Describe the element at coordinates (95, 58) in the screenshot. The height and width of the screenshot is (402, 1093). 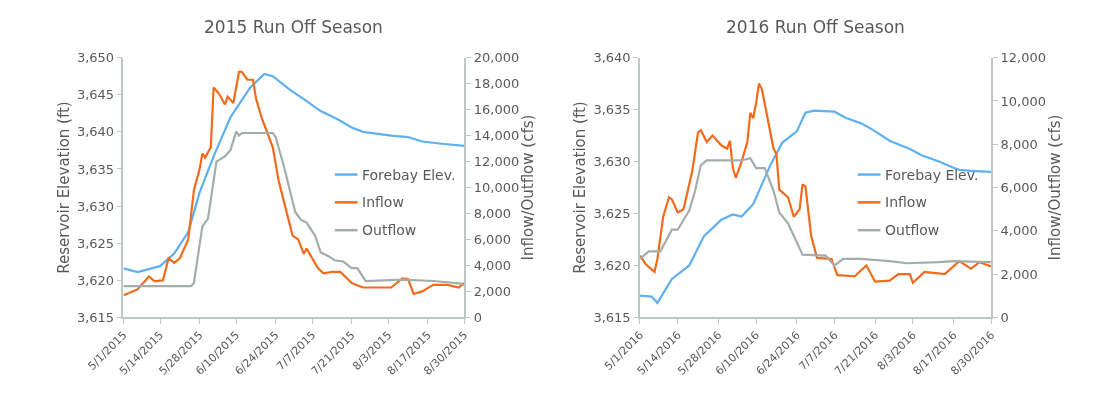
I see `y-tick-label: 3,650` at that location.